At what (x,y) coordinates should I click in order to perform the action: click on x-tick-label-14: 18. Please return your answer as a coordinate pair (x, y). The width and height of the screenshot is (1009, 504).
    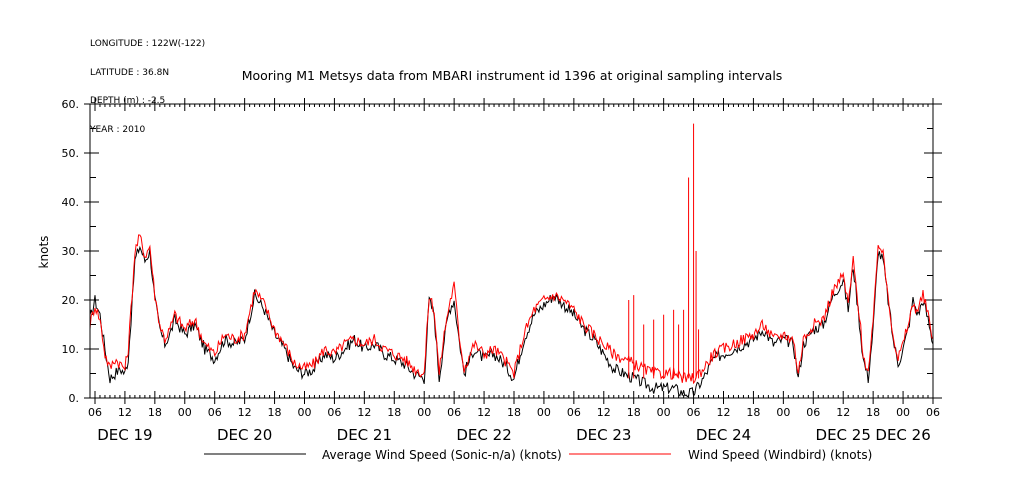
    Looking at the image, I should click on (514, 412).